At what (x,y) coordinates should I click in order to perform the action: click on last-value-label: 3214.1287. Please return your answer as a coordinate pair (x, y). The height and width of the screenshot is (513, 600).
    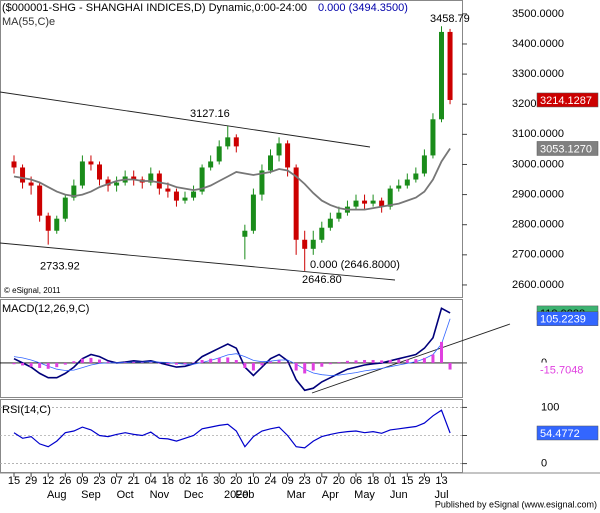
    Looking at the image, I should click on (566, 101).